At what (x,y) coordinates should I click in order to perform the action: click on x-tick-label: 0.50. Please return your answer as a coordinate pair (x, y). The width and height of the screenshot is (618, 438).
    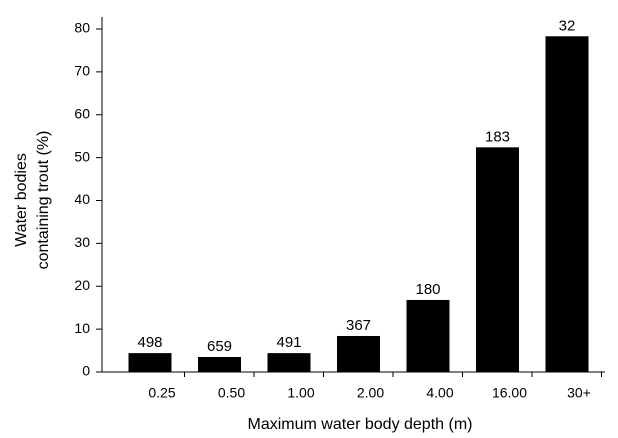
    Looking at the image, I should click on (231, 393).